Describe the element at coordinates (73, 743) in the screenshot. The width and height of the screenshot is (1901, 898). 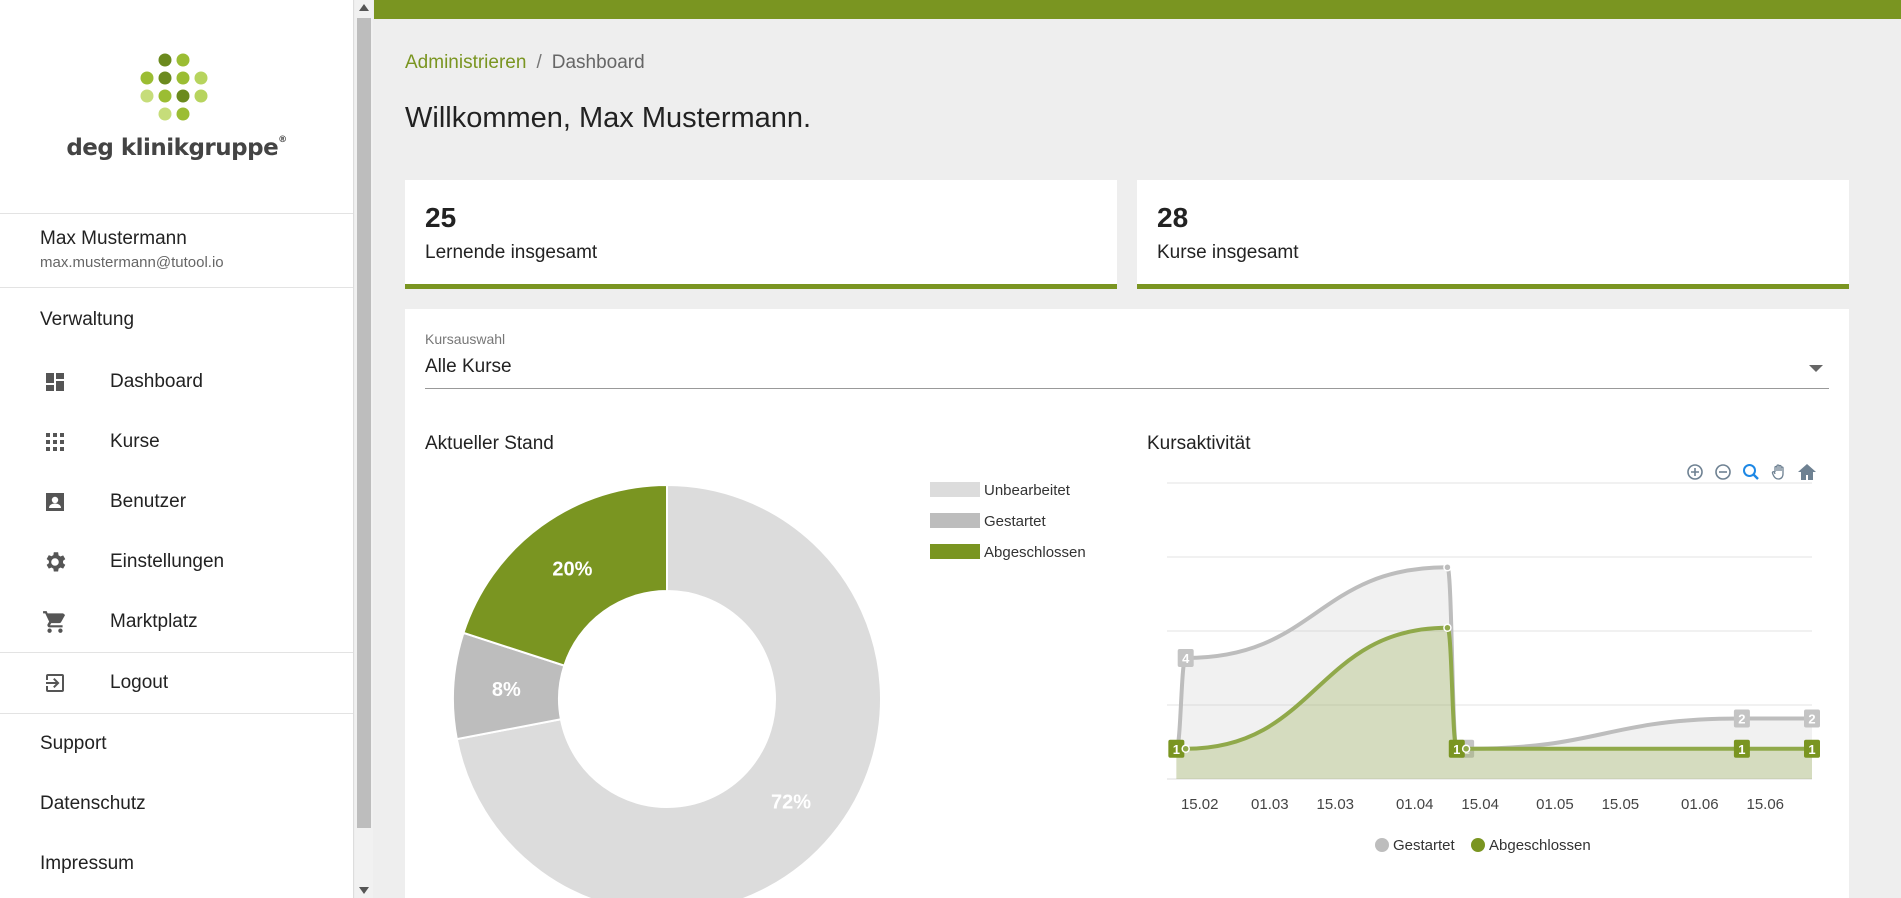
I see `support-link: Support` at that location.